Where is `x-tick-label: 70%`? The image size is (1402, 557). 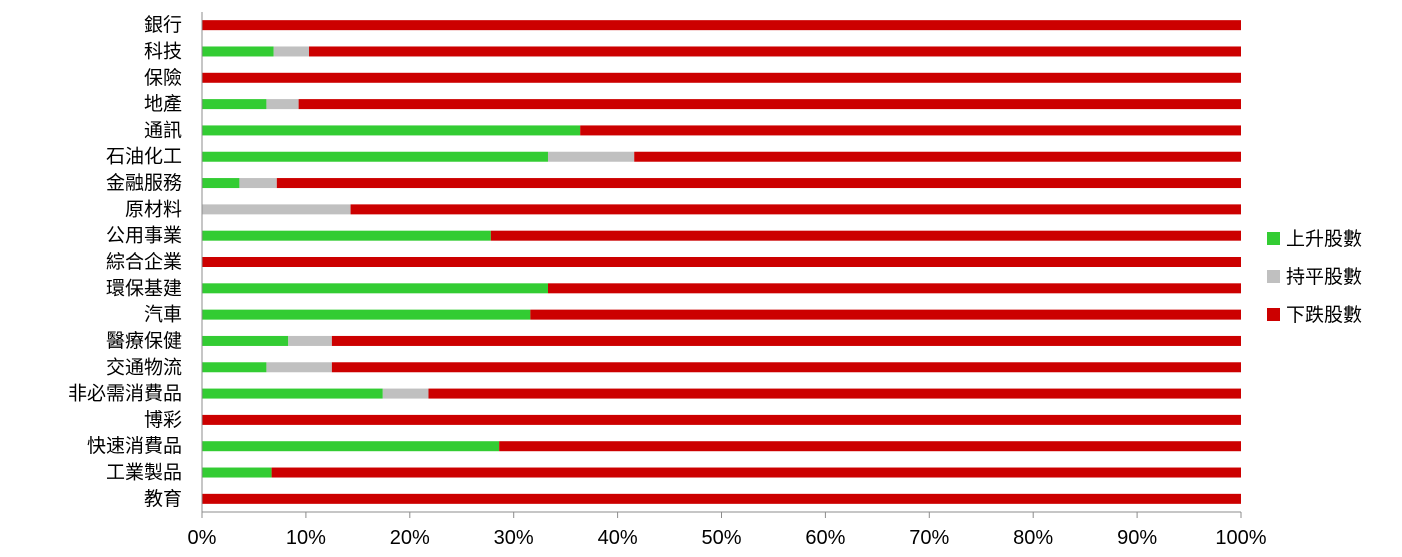
x-tick-label: 70% is located at coordinates (929, 538).